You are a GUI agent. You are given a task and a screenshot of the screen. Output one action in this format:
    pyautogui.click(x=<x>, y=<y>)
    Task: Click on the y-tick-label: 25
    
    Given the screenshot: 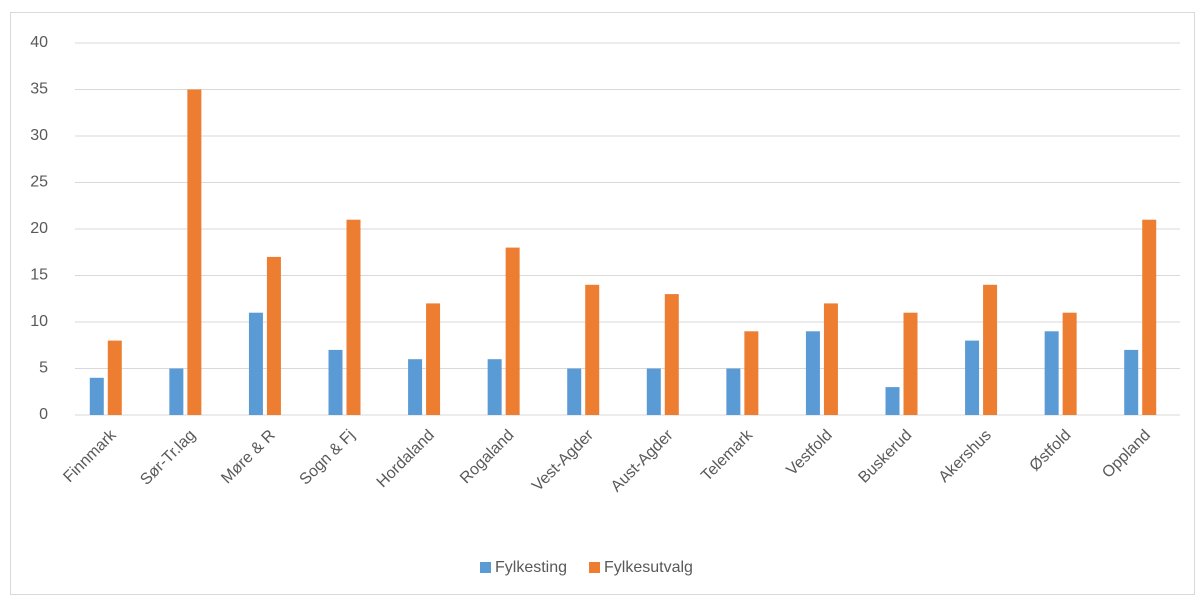 What is the action you would take?
    pyautogui.click(x=39, y=182)
    